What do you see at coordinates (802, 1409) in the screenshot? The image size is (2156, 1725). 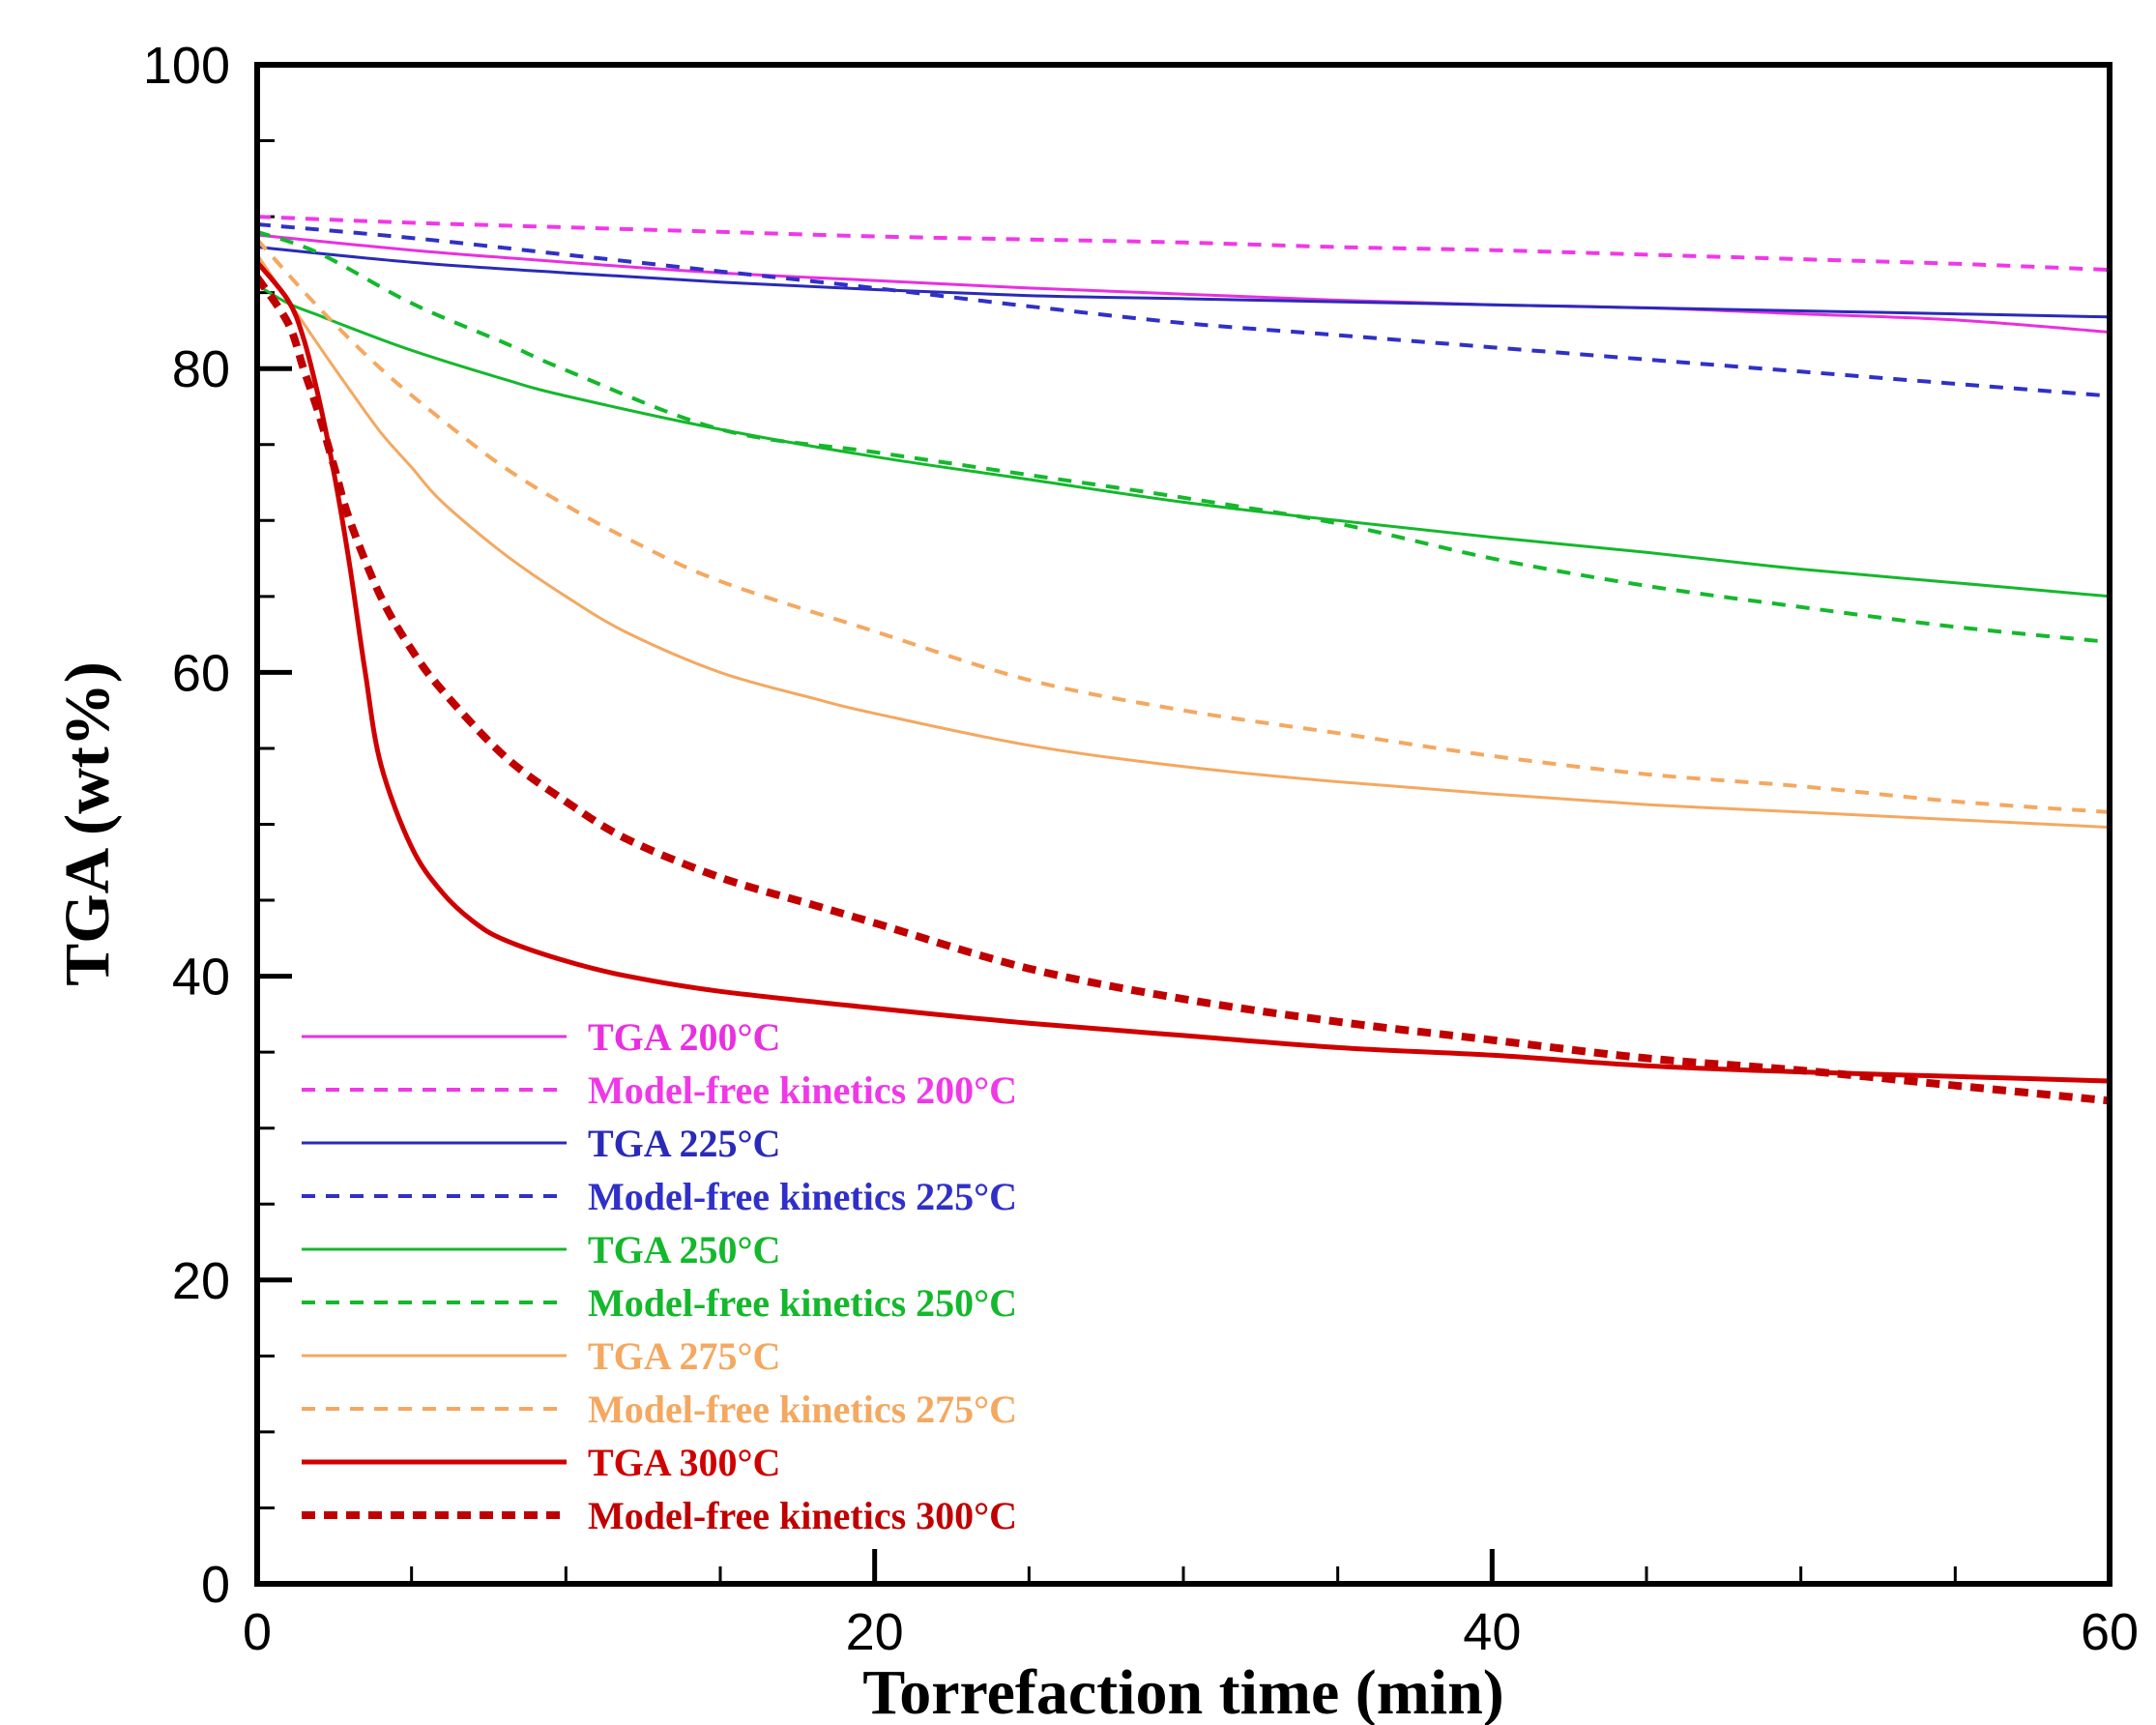 I see `legend-label-model-free-kinetics-275-c: Model-free kinetics 275°C` at bounding box center [802, 1409].